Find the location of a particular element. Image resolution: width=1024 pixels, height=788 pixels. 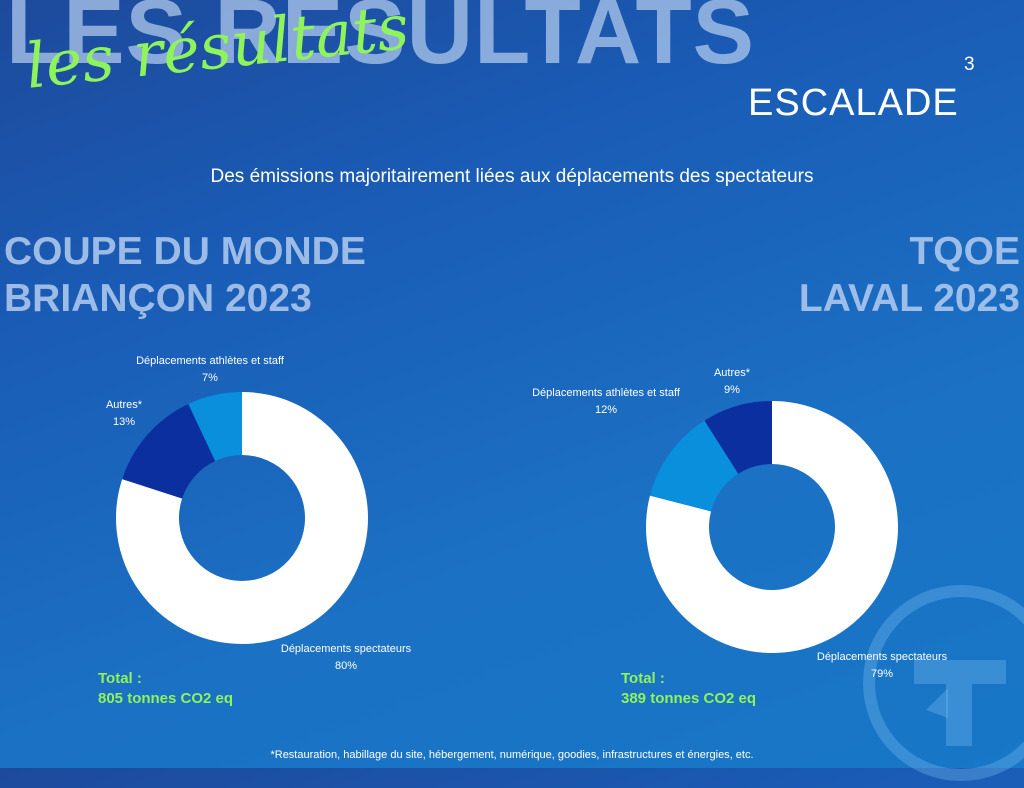

slice-value-label: 12% is located at coordinates (606, 410).